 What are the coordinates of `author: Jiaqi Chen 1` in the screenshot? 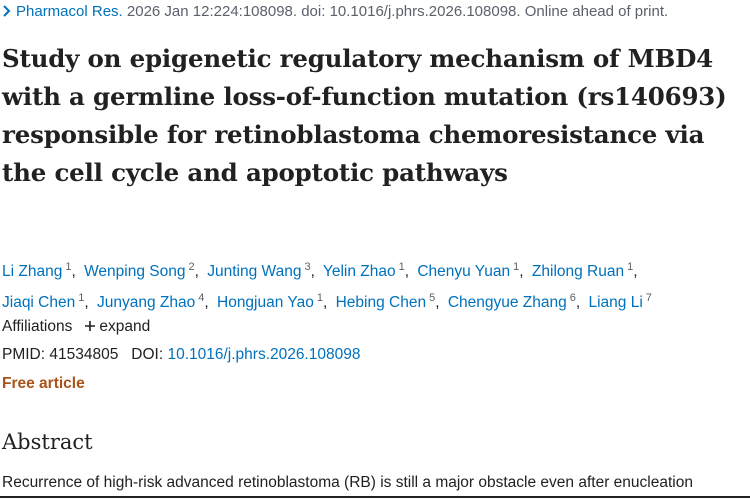 It's located at (47, 302).